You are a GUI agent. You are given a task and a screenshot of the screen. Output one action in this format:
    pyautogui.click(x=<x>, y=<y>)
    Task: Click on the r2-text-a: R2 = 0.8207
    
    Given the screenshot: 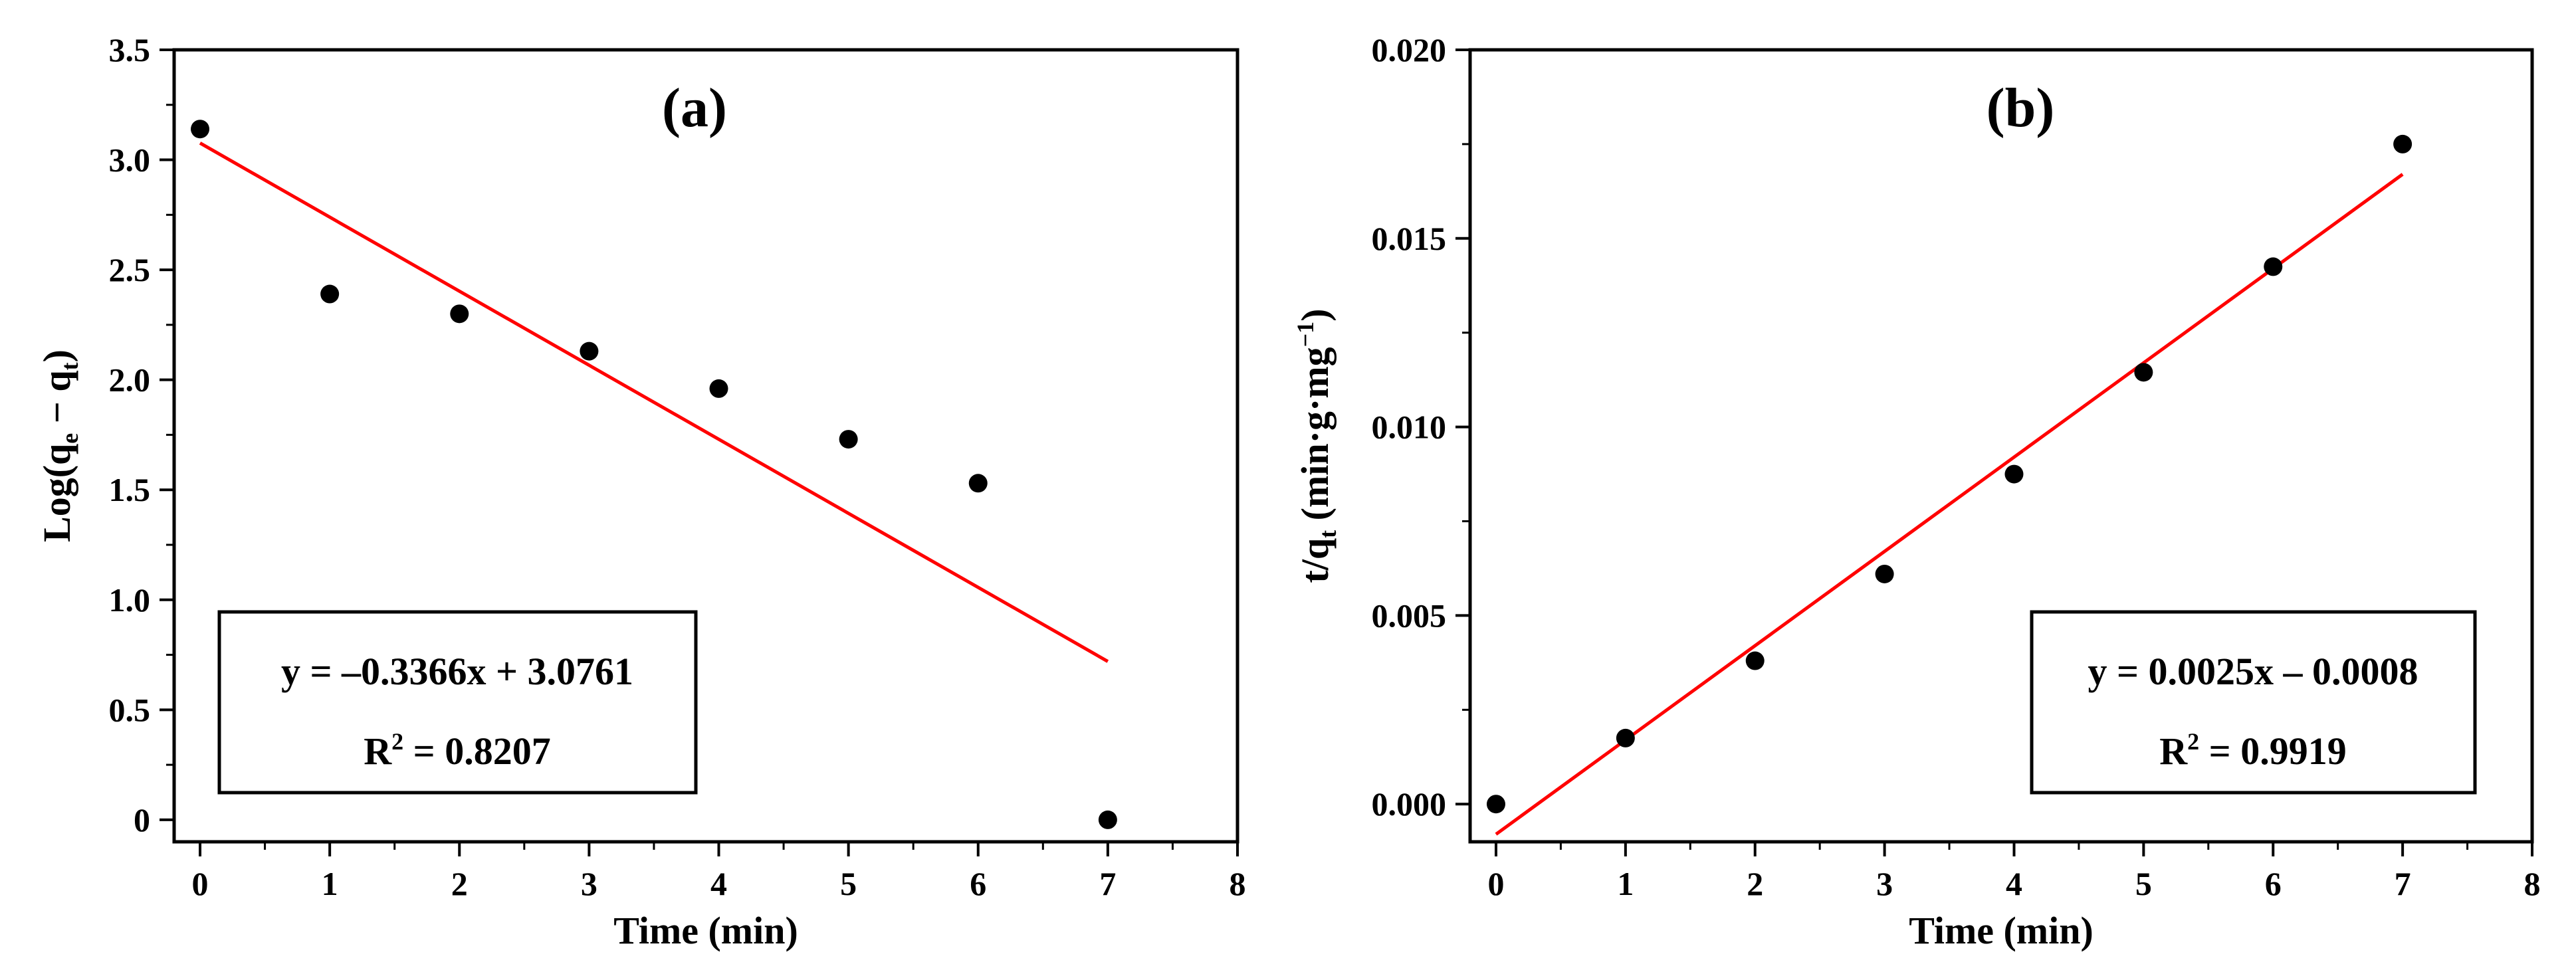 What is the action you would take?
    pyautogui.click(x=457, y=750)
    